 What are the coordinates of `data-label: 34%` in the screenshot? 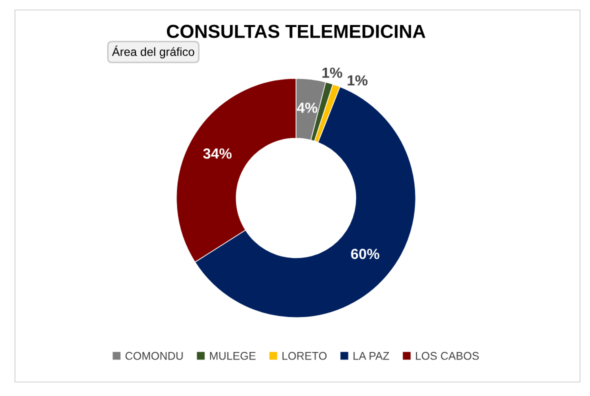 It's located at (217, 153).